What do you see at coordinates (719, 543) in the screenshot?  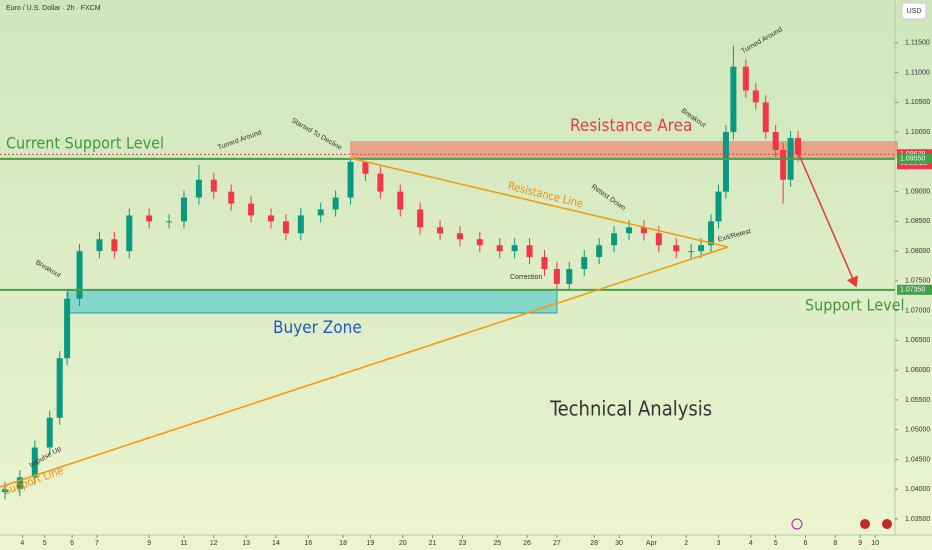 I see `x-tick-label: 3` at bounding box center [719, 543].